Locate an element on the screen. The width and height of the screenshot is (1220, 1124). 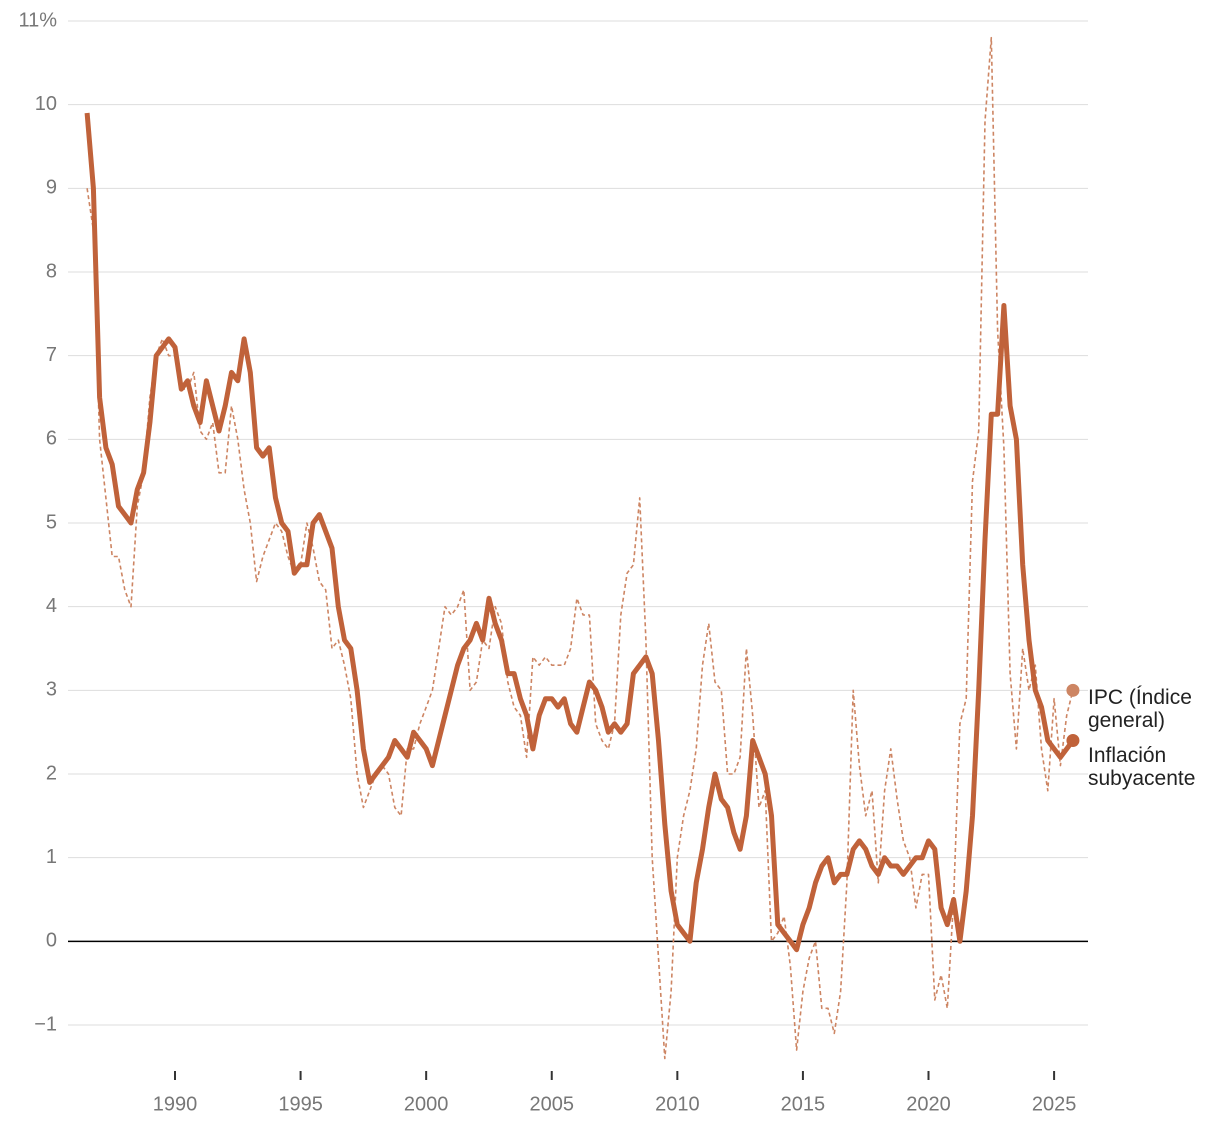
x-tick-label: 2000 is located at coordinates (426, 1104).